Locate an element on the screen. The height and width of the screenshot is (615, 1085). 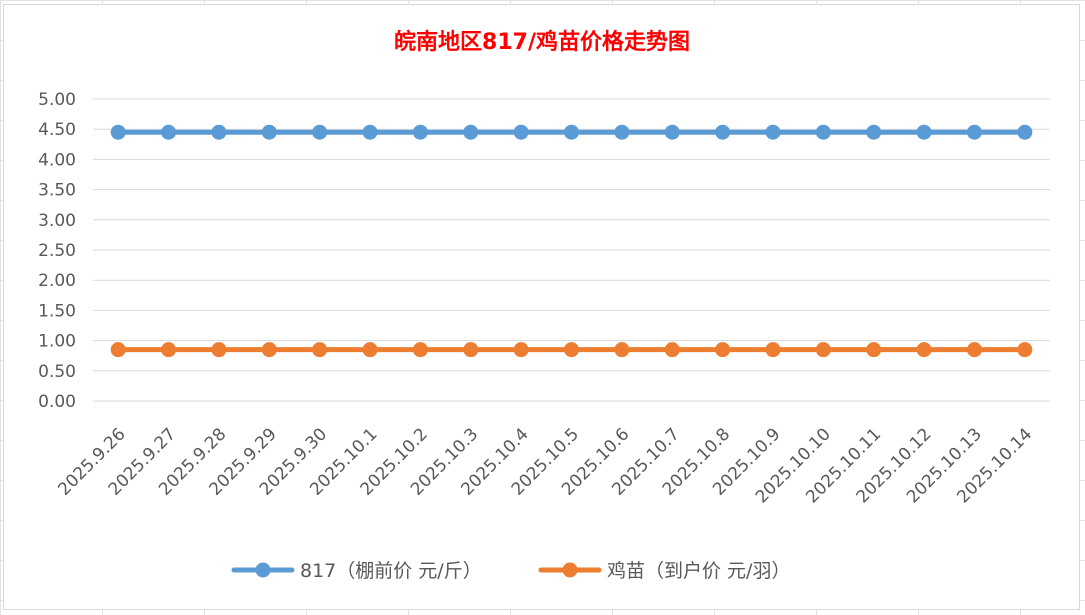
y-tick-label: 3.50 is located at coordinates (57, 191).